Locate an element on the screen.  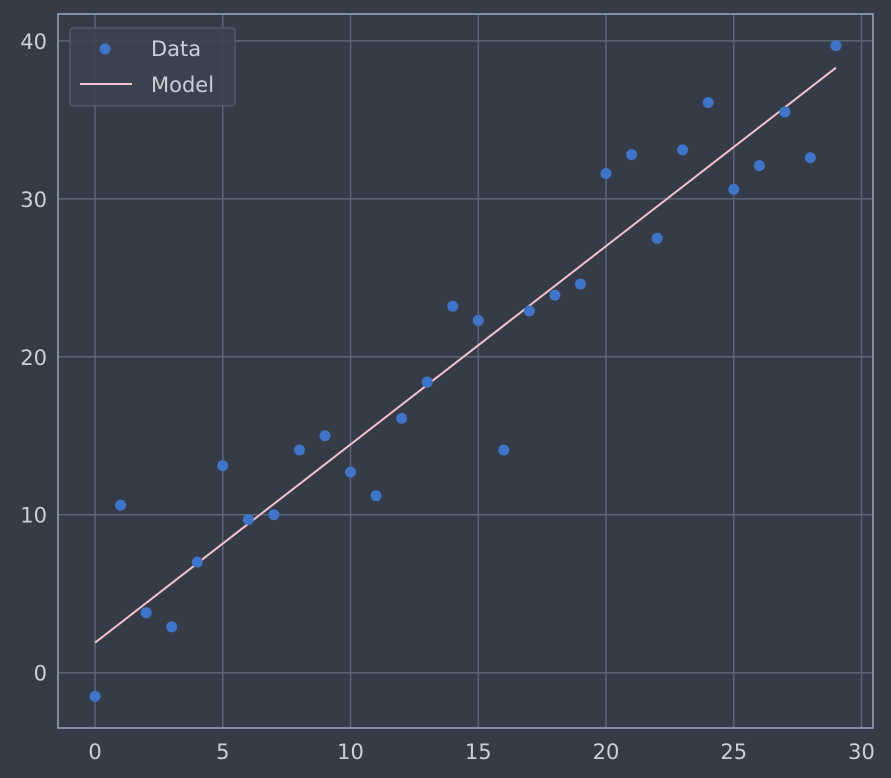
legend-data-marker is located at coordinates (105, 49).